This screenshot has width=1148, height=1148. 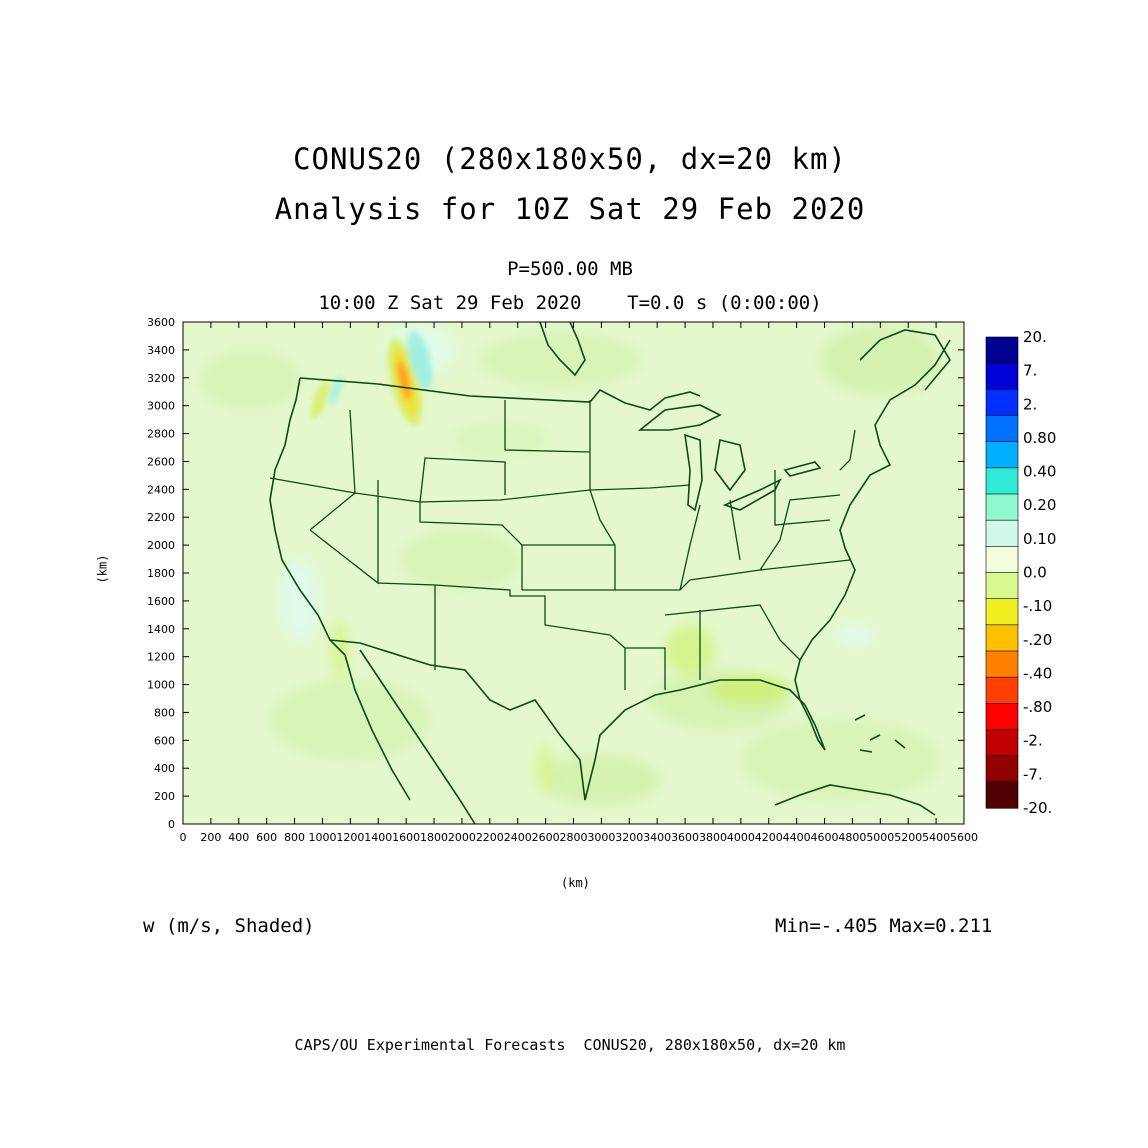 I want to click on x-tick-label: 200, so click(x=210, y=837).